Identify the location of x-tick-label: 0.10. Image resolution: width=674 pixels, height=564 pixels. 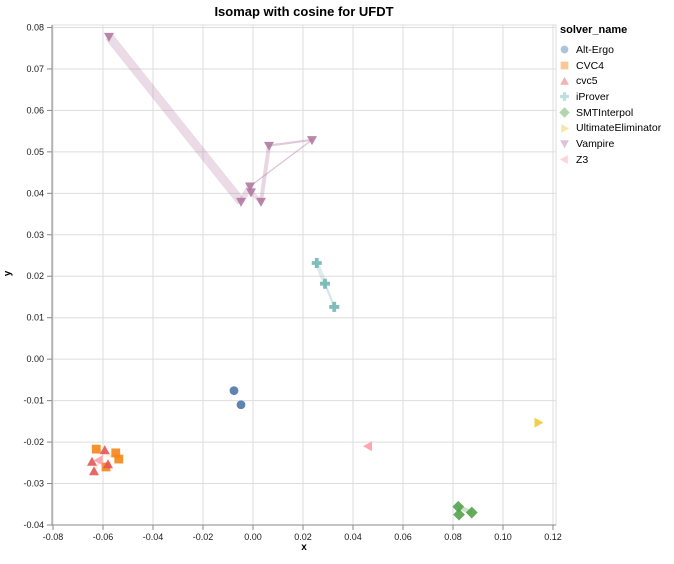
(503, 537).